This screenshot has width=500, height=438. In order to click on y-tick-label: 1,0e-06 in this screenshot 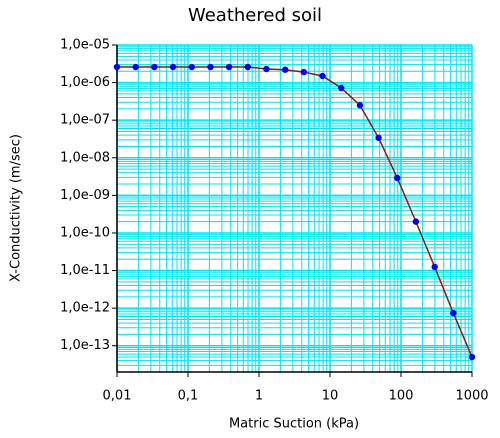, I will do `click(85, 82)`.